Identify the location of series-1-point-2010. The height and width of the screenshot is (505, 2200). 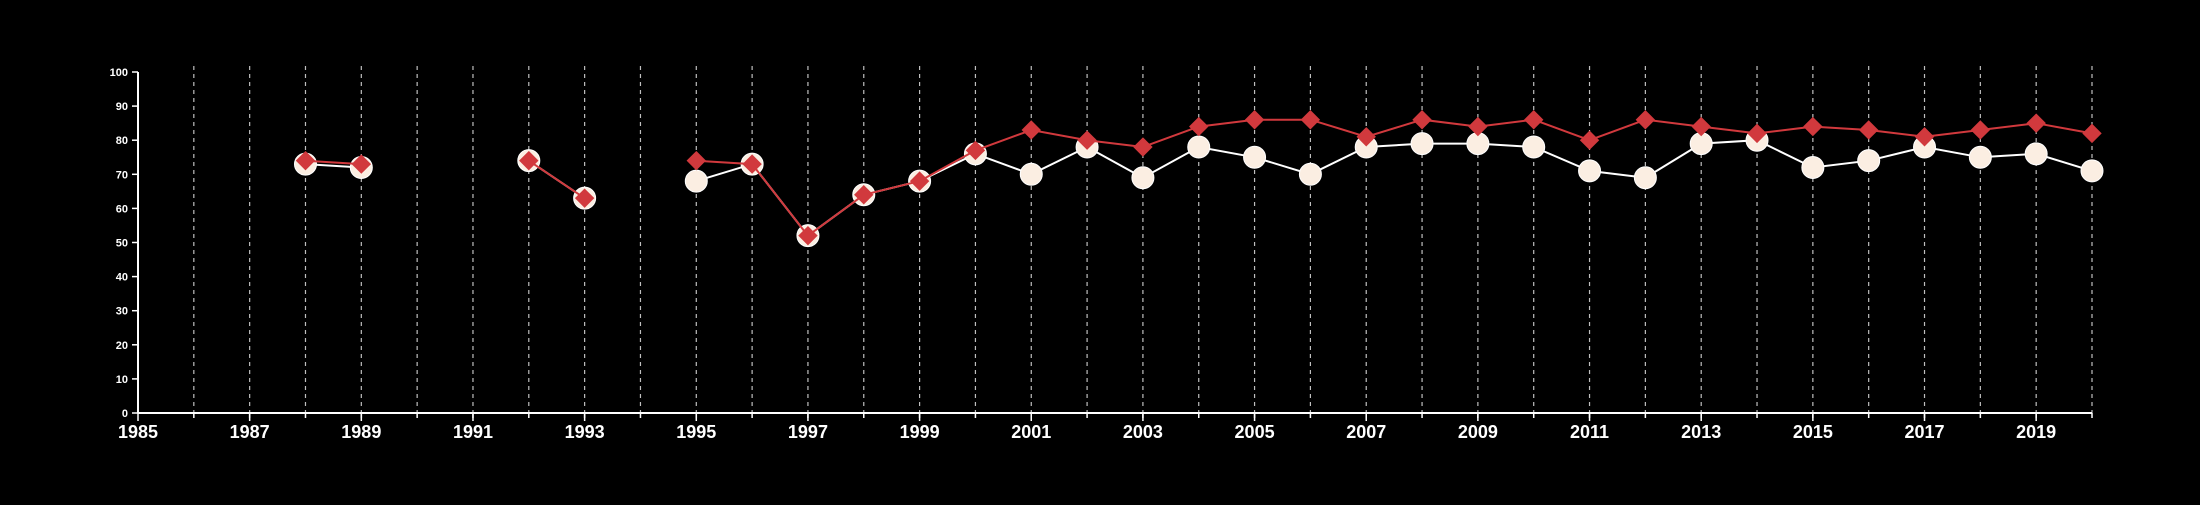
(1534, 147).